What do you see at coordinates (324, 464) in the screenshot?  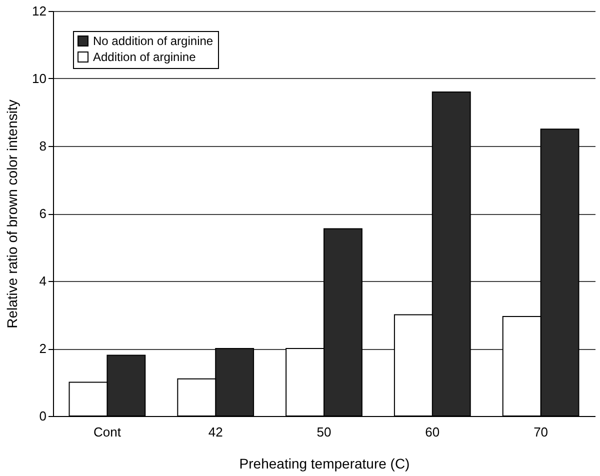 I see `x-axis-title: Preheating temperature (C)` at bounding box center [324, 464].